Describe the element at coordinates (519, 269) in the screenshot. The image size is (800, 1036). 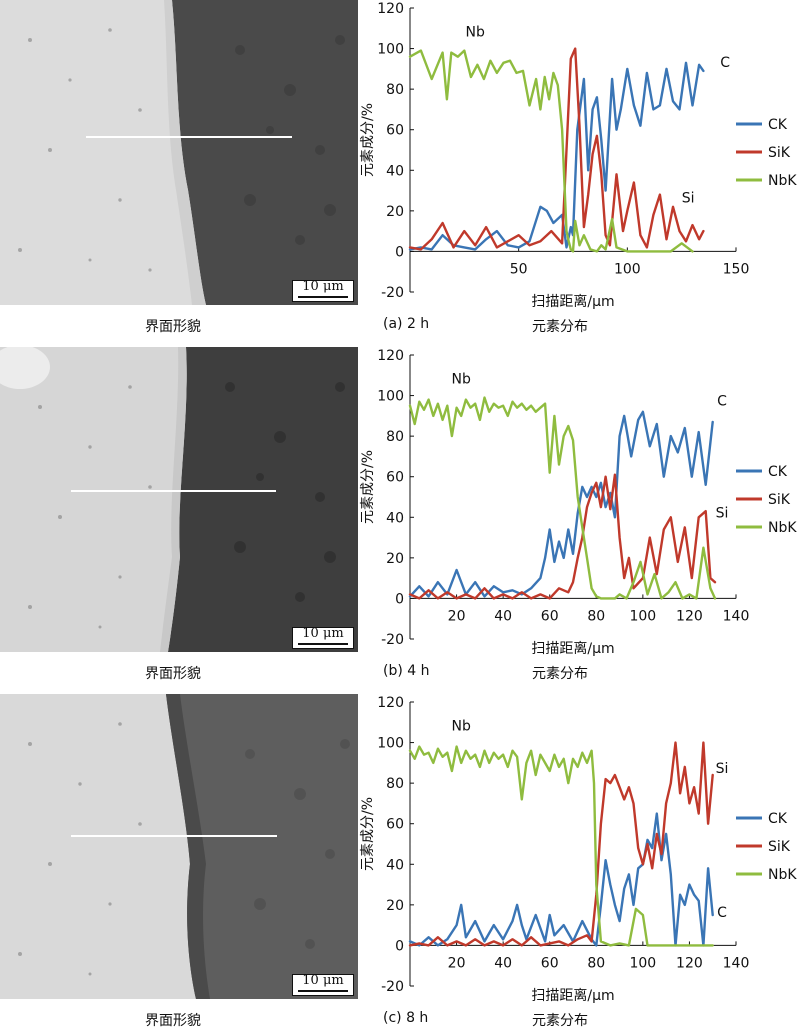
I see `x-tick-label: 50` at that location.